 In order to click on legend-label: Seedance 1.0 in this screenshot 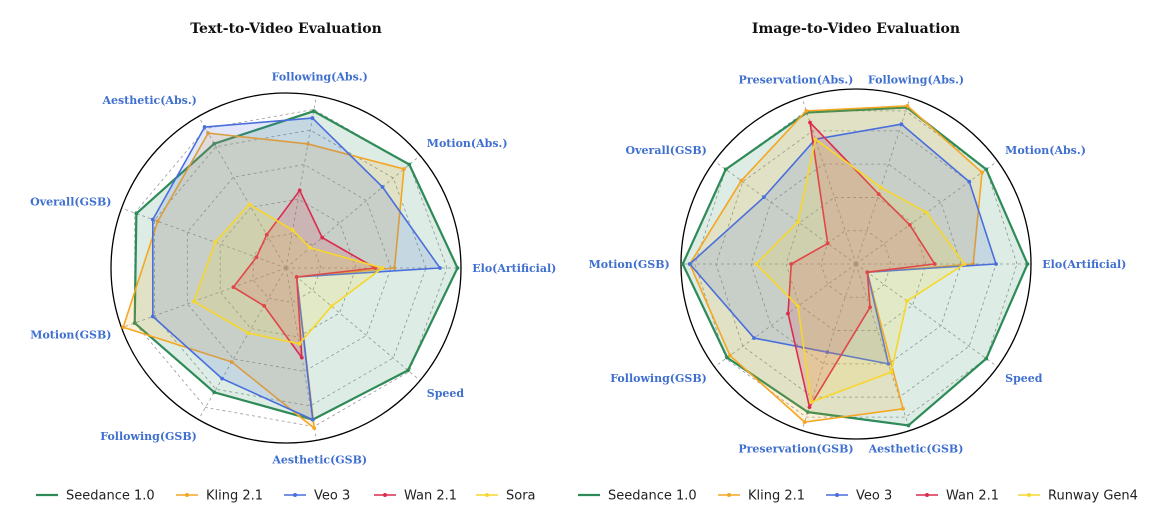, I will do `click(110, 496)`.